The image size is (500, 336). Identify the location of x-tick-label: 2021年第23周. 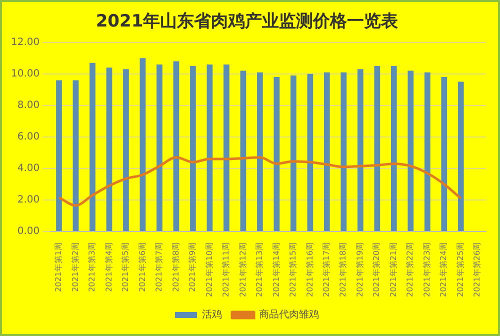
(427, 270).